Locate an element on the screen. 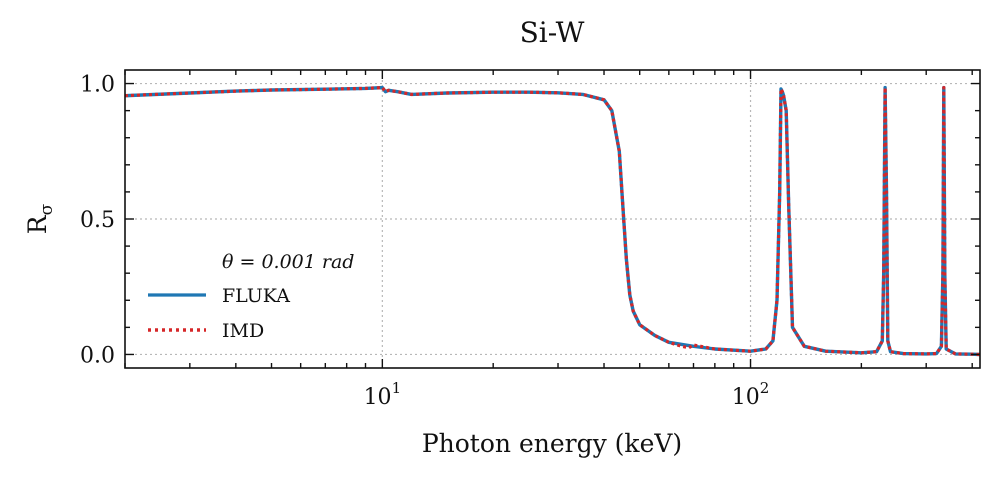  y-tick-label: 1.0 is located at coordinates (97, 85).